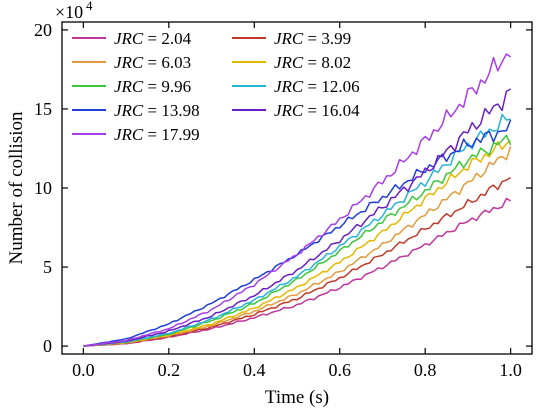 This screenshot has height=417, width=550. Describe the element at coordinates (47, 267) in the screenshot. I see `y-tick-label: 5` at that location.